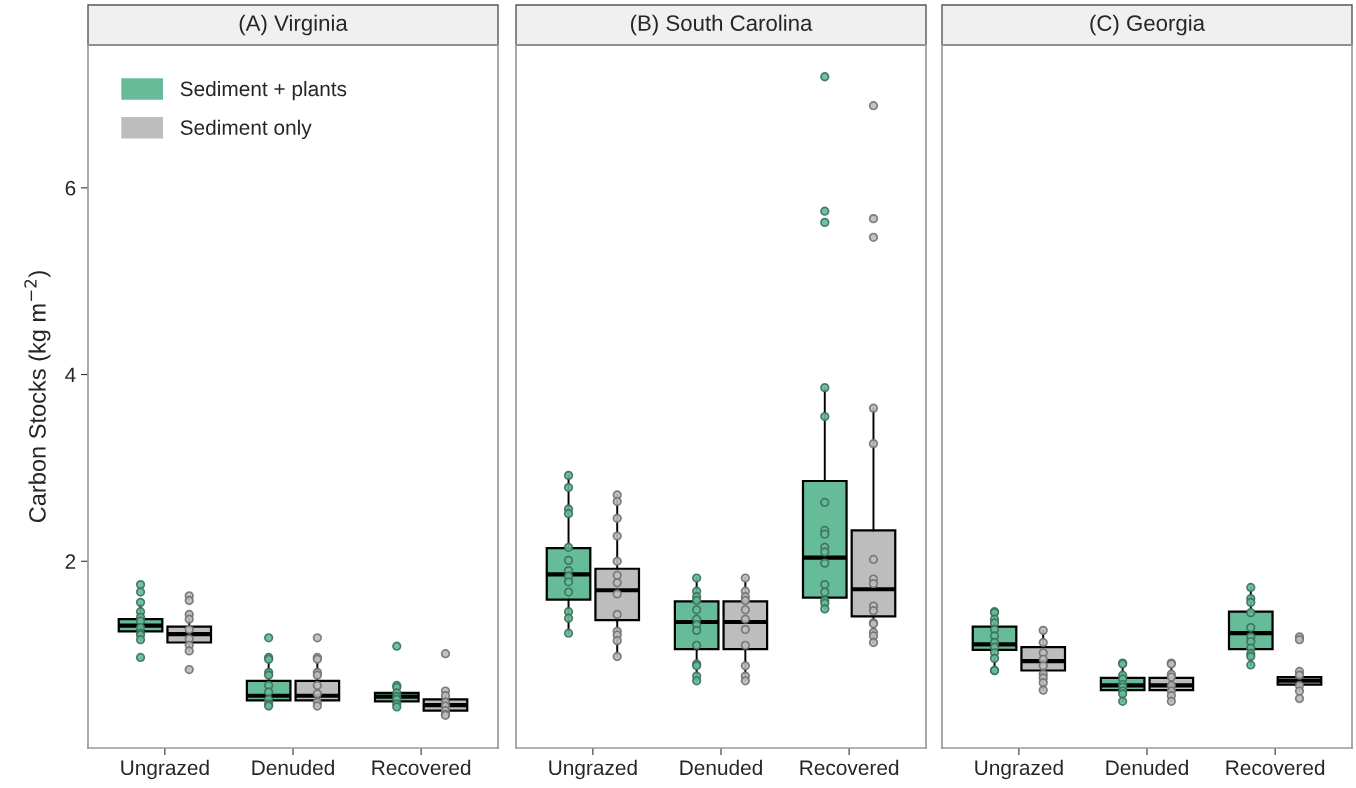 The width and height of the screenshot is (1356, 788). Describe the element at coordinates (70, 375) in the screenshot. I see `y-tick-label: 4` at that location.